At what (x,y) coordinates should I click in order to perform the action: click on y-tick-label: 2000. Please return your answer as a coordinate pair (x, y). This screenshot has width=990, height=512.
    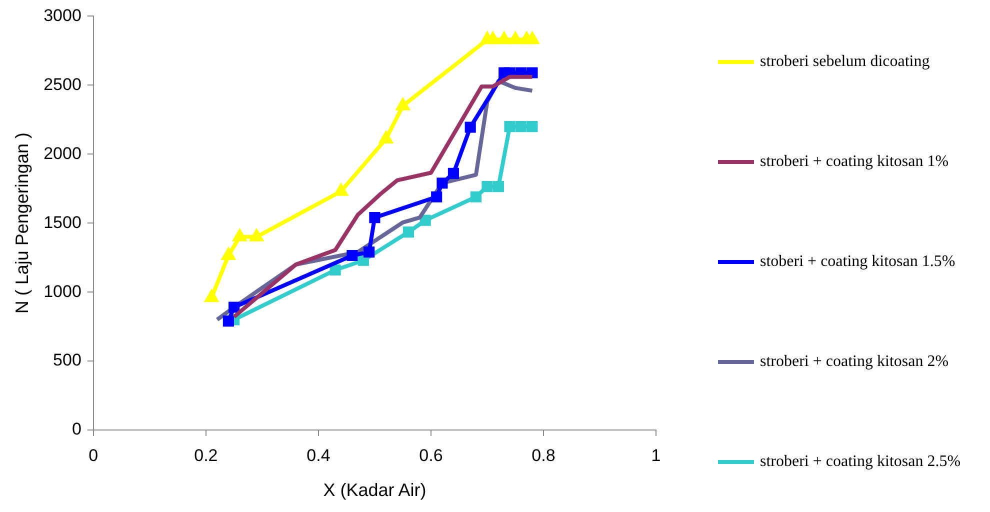
    Looking at the image, I should click on (63, 153).